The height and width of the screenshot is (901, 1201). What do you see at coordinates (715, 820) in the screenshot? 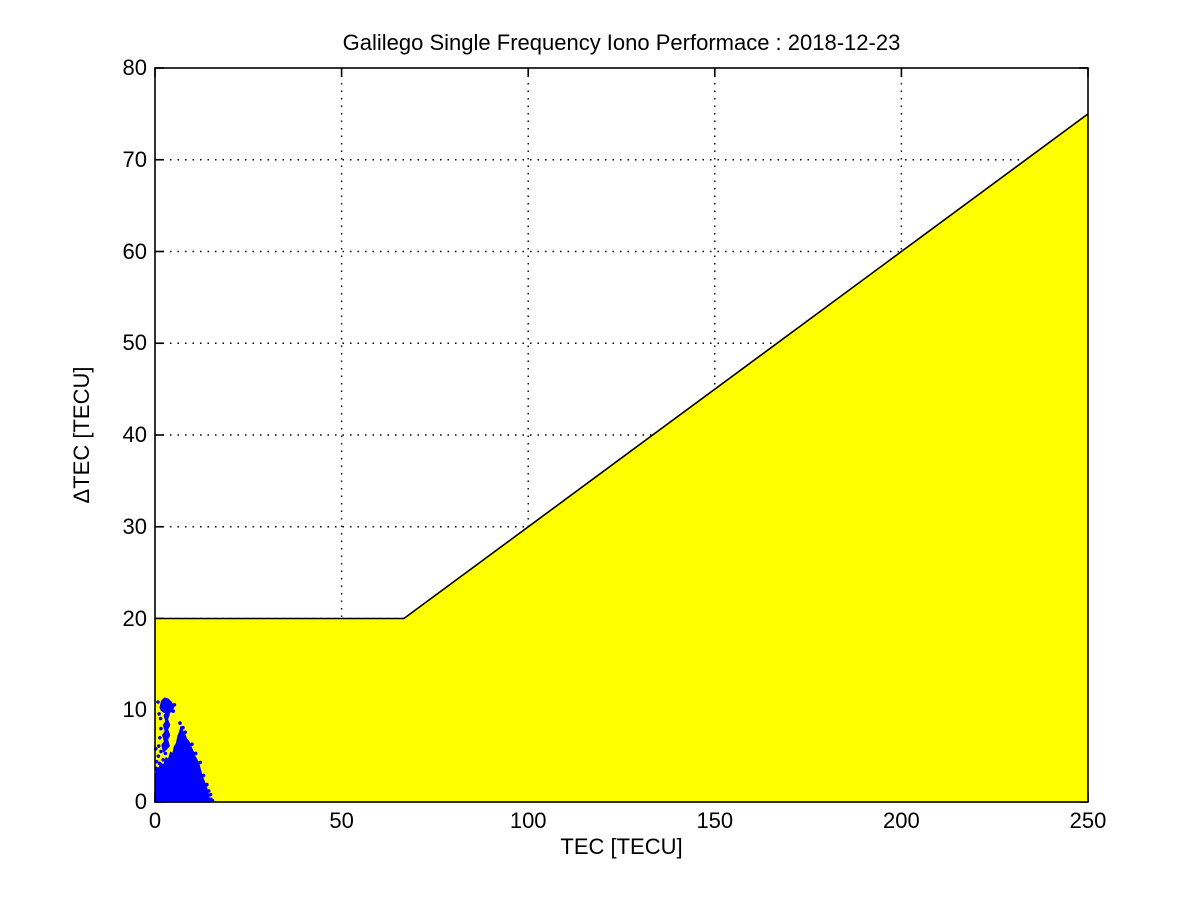
I see `x-tick-label: 150` at bounding box center [715, 820].